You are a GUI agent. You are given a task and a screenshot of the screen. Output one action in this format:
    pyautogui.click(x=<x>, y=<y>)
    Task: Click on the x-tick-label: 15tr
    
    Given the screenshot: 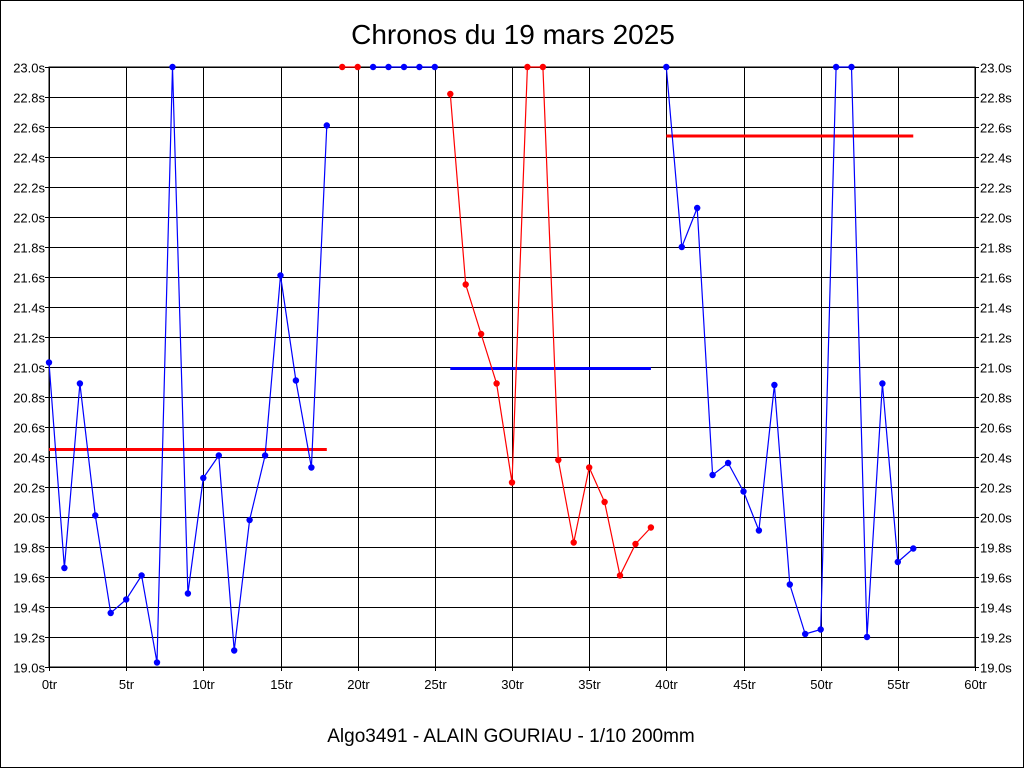 What is the action you would take?
    pyautogui.click(x=281, y=684)
    